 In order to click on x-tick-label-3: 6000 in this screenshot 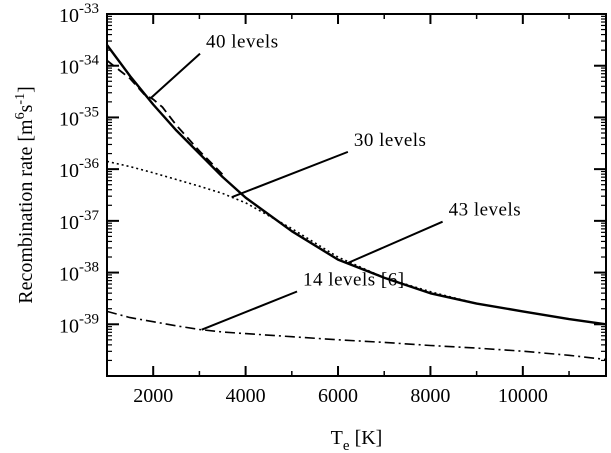, I will do `click(338, 396)`.